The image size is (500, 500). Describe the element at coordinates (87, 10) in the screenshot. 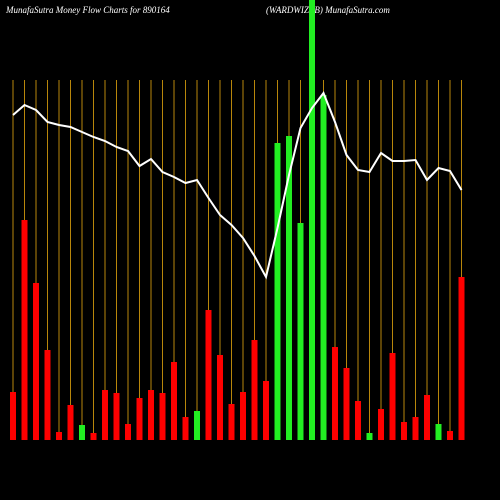

I see `chart-title: MunafaSutra Money Flow Charts for 890164` at that location.